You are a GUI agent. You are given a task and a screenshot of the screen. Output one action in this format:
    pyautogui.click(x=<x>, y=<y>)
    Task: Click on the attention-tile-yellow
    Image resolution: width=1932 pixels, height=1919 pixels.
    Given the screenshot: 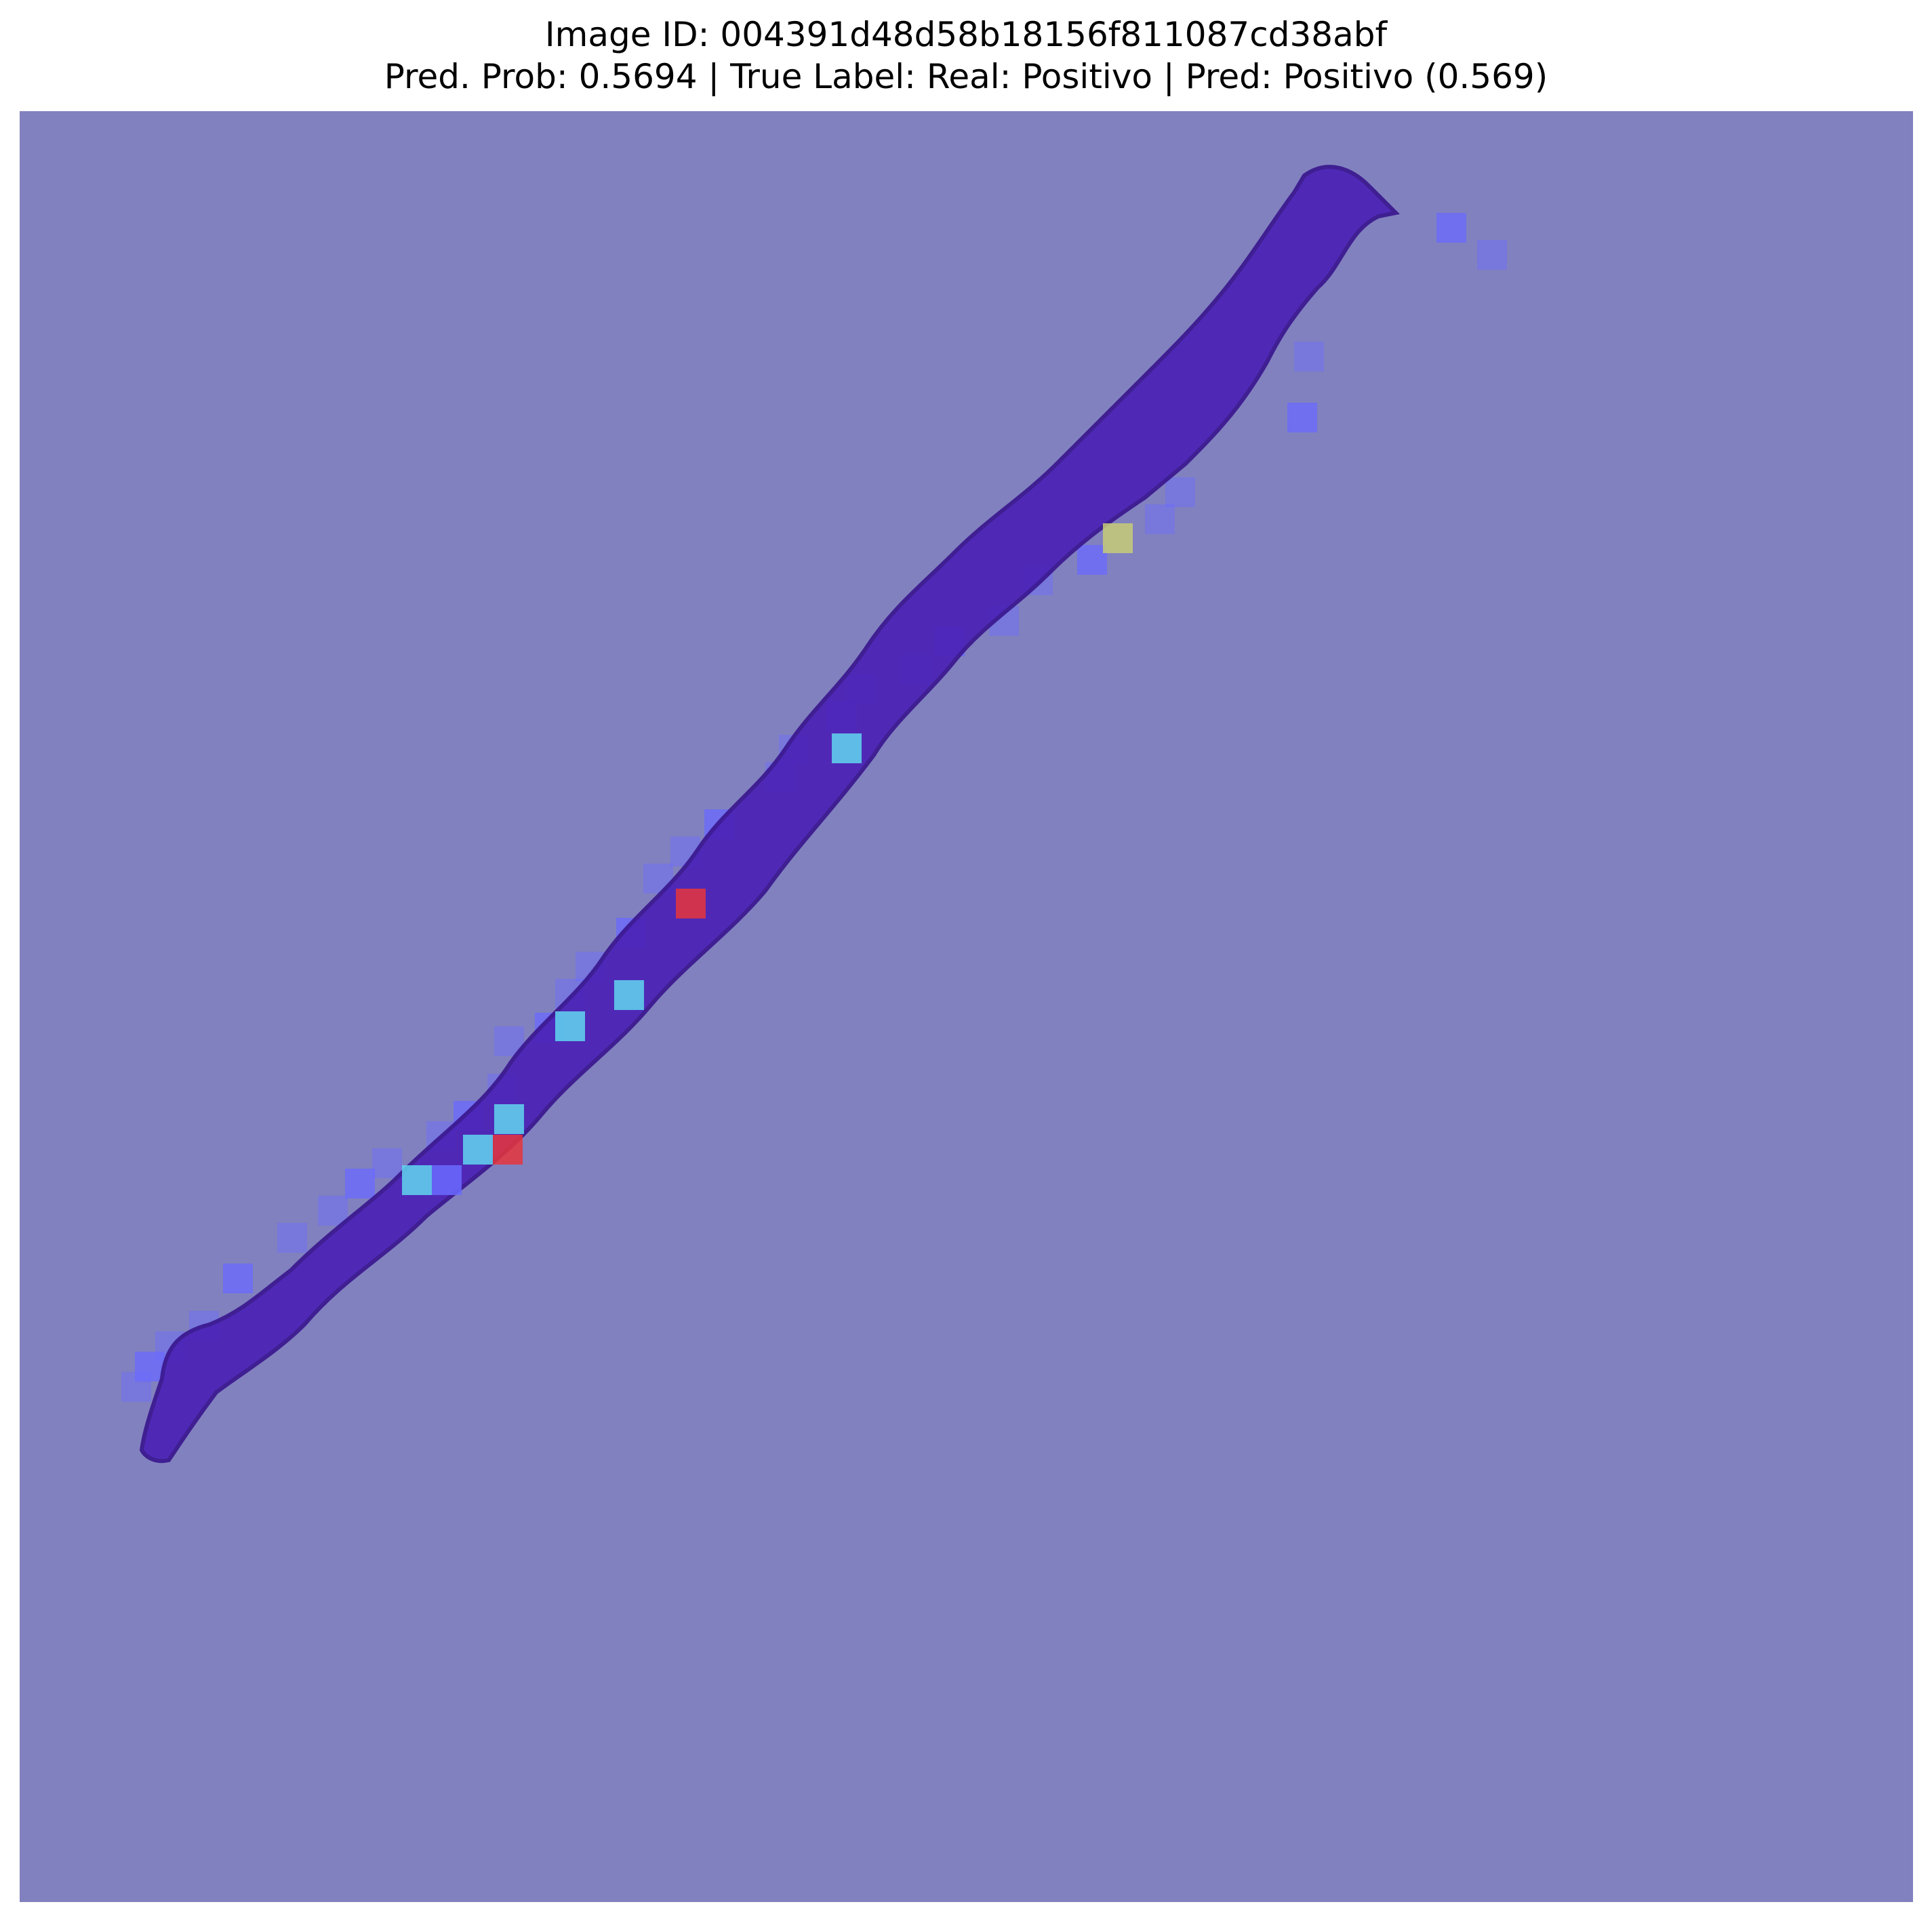 What is the action you would take?
    pyautogui.click(x=1118, y=538)
    